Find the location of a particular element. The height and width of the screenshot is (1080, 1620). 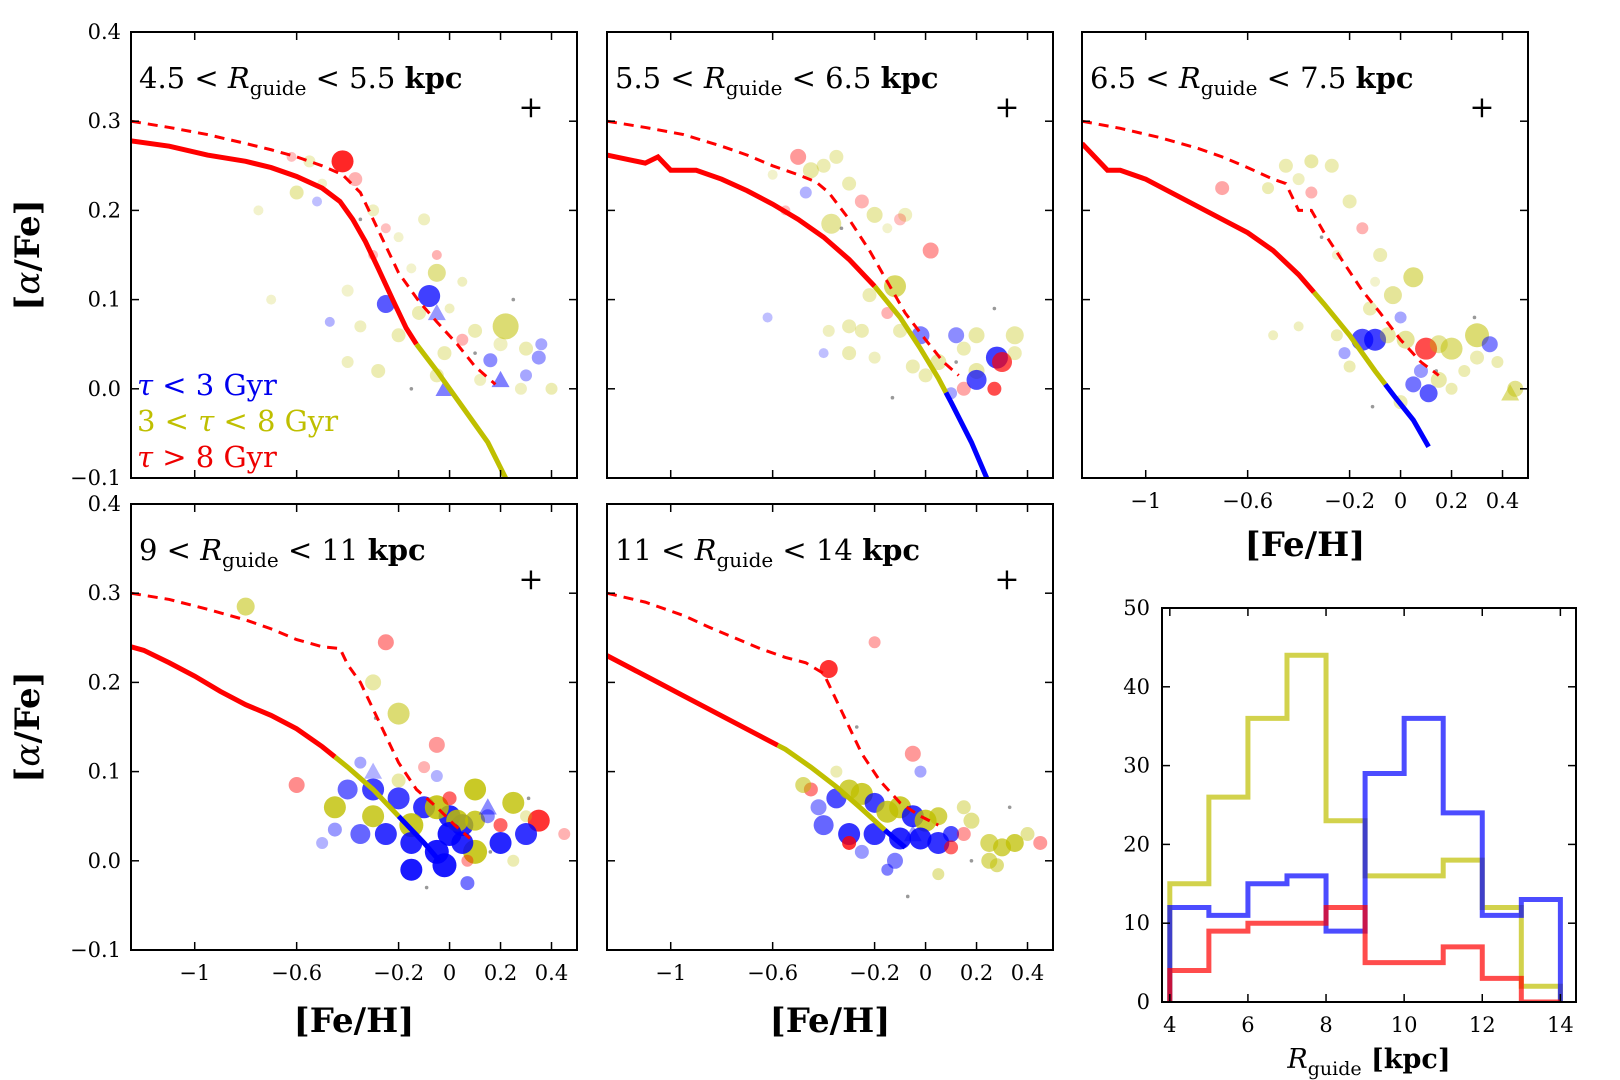

hist-x-tick-label: 12 is located at coordinates (1482, 1025).